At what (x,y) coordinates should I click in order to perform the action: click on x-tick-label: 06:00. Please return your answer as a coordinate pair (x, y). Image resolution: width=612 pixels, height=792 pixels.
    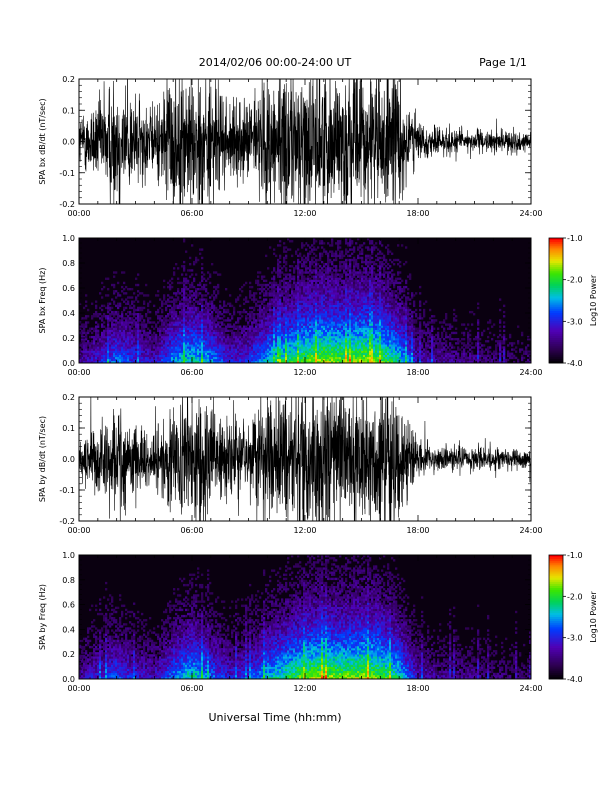
    Looking at the image, I should click on (191, 213).